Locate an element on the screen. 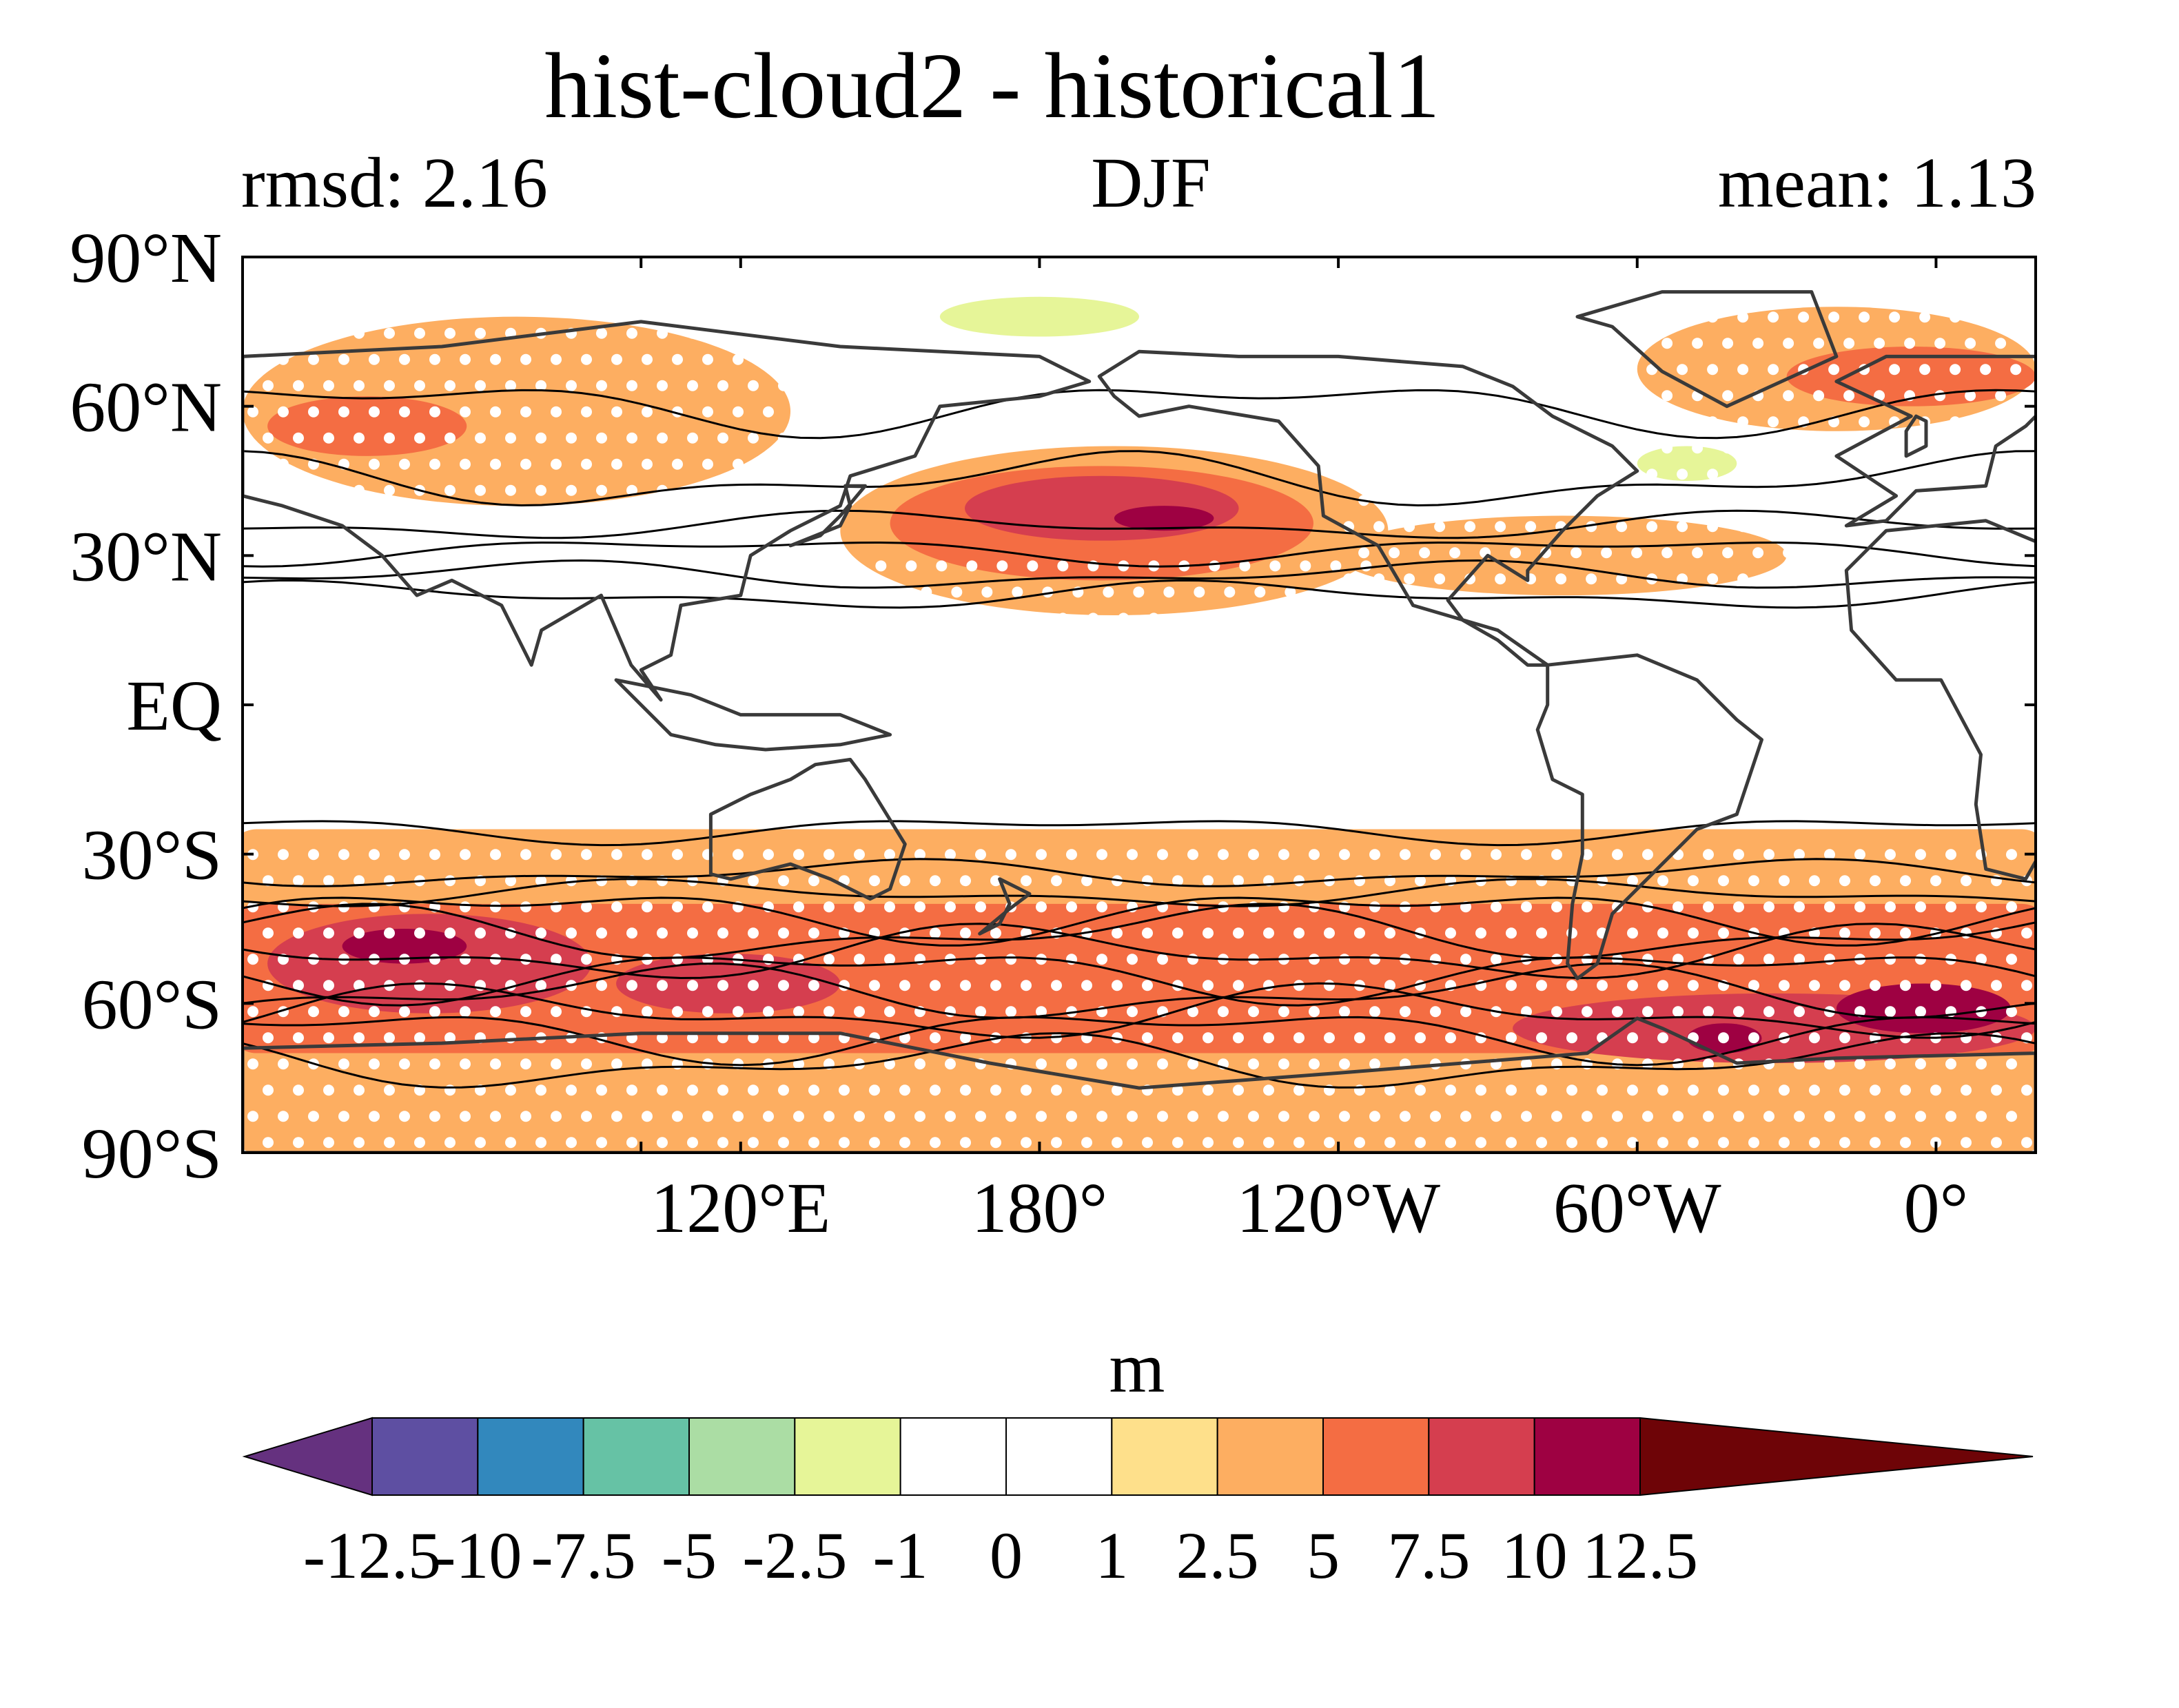 The image size is (2179, 1708). colorbar-under-arrow is located at coordinates (307, 1457).